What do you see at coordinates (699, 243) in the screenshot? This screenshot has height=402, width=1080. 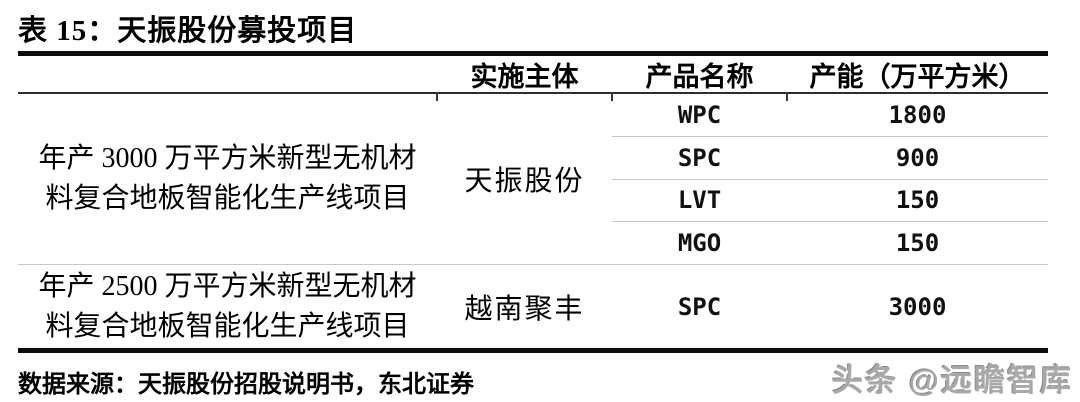 I see `product-name: MGO` at bounding box center [699, 243].